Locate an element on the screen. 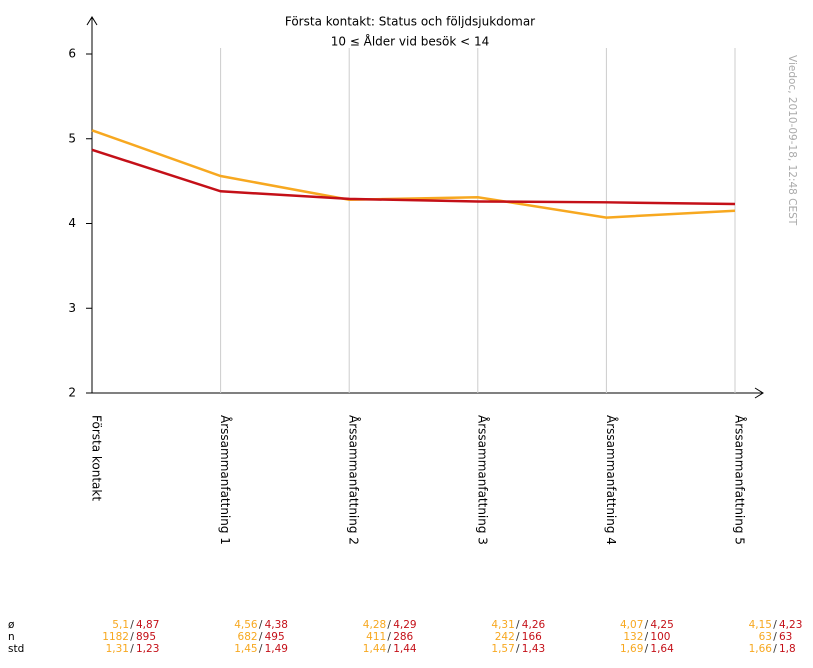 This screenshot has height=668, width=813. x-tick-label: Årssammanfattning 3 is located at coordinates (482, 480).